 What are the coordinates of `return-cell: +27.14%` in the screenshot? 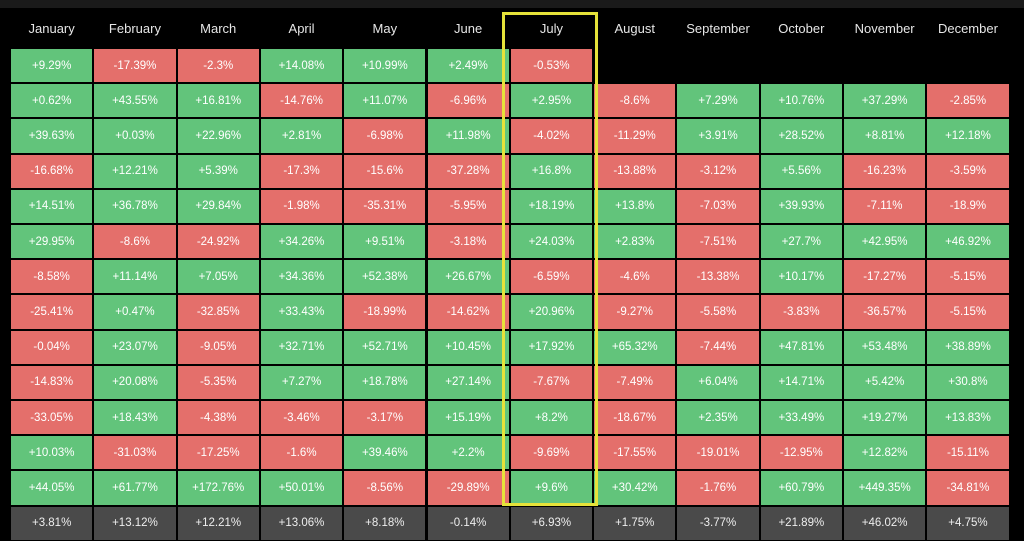 It's located at (468, 382).